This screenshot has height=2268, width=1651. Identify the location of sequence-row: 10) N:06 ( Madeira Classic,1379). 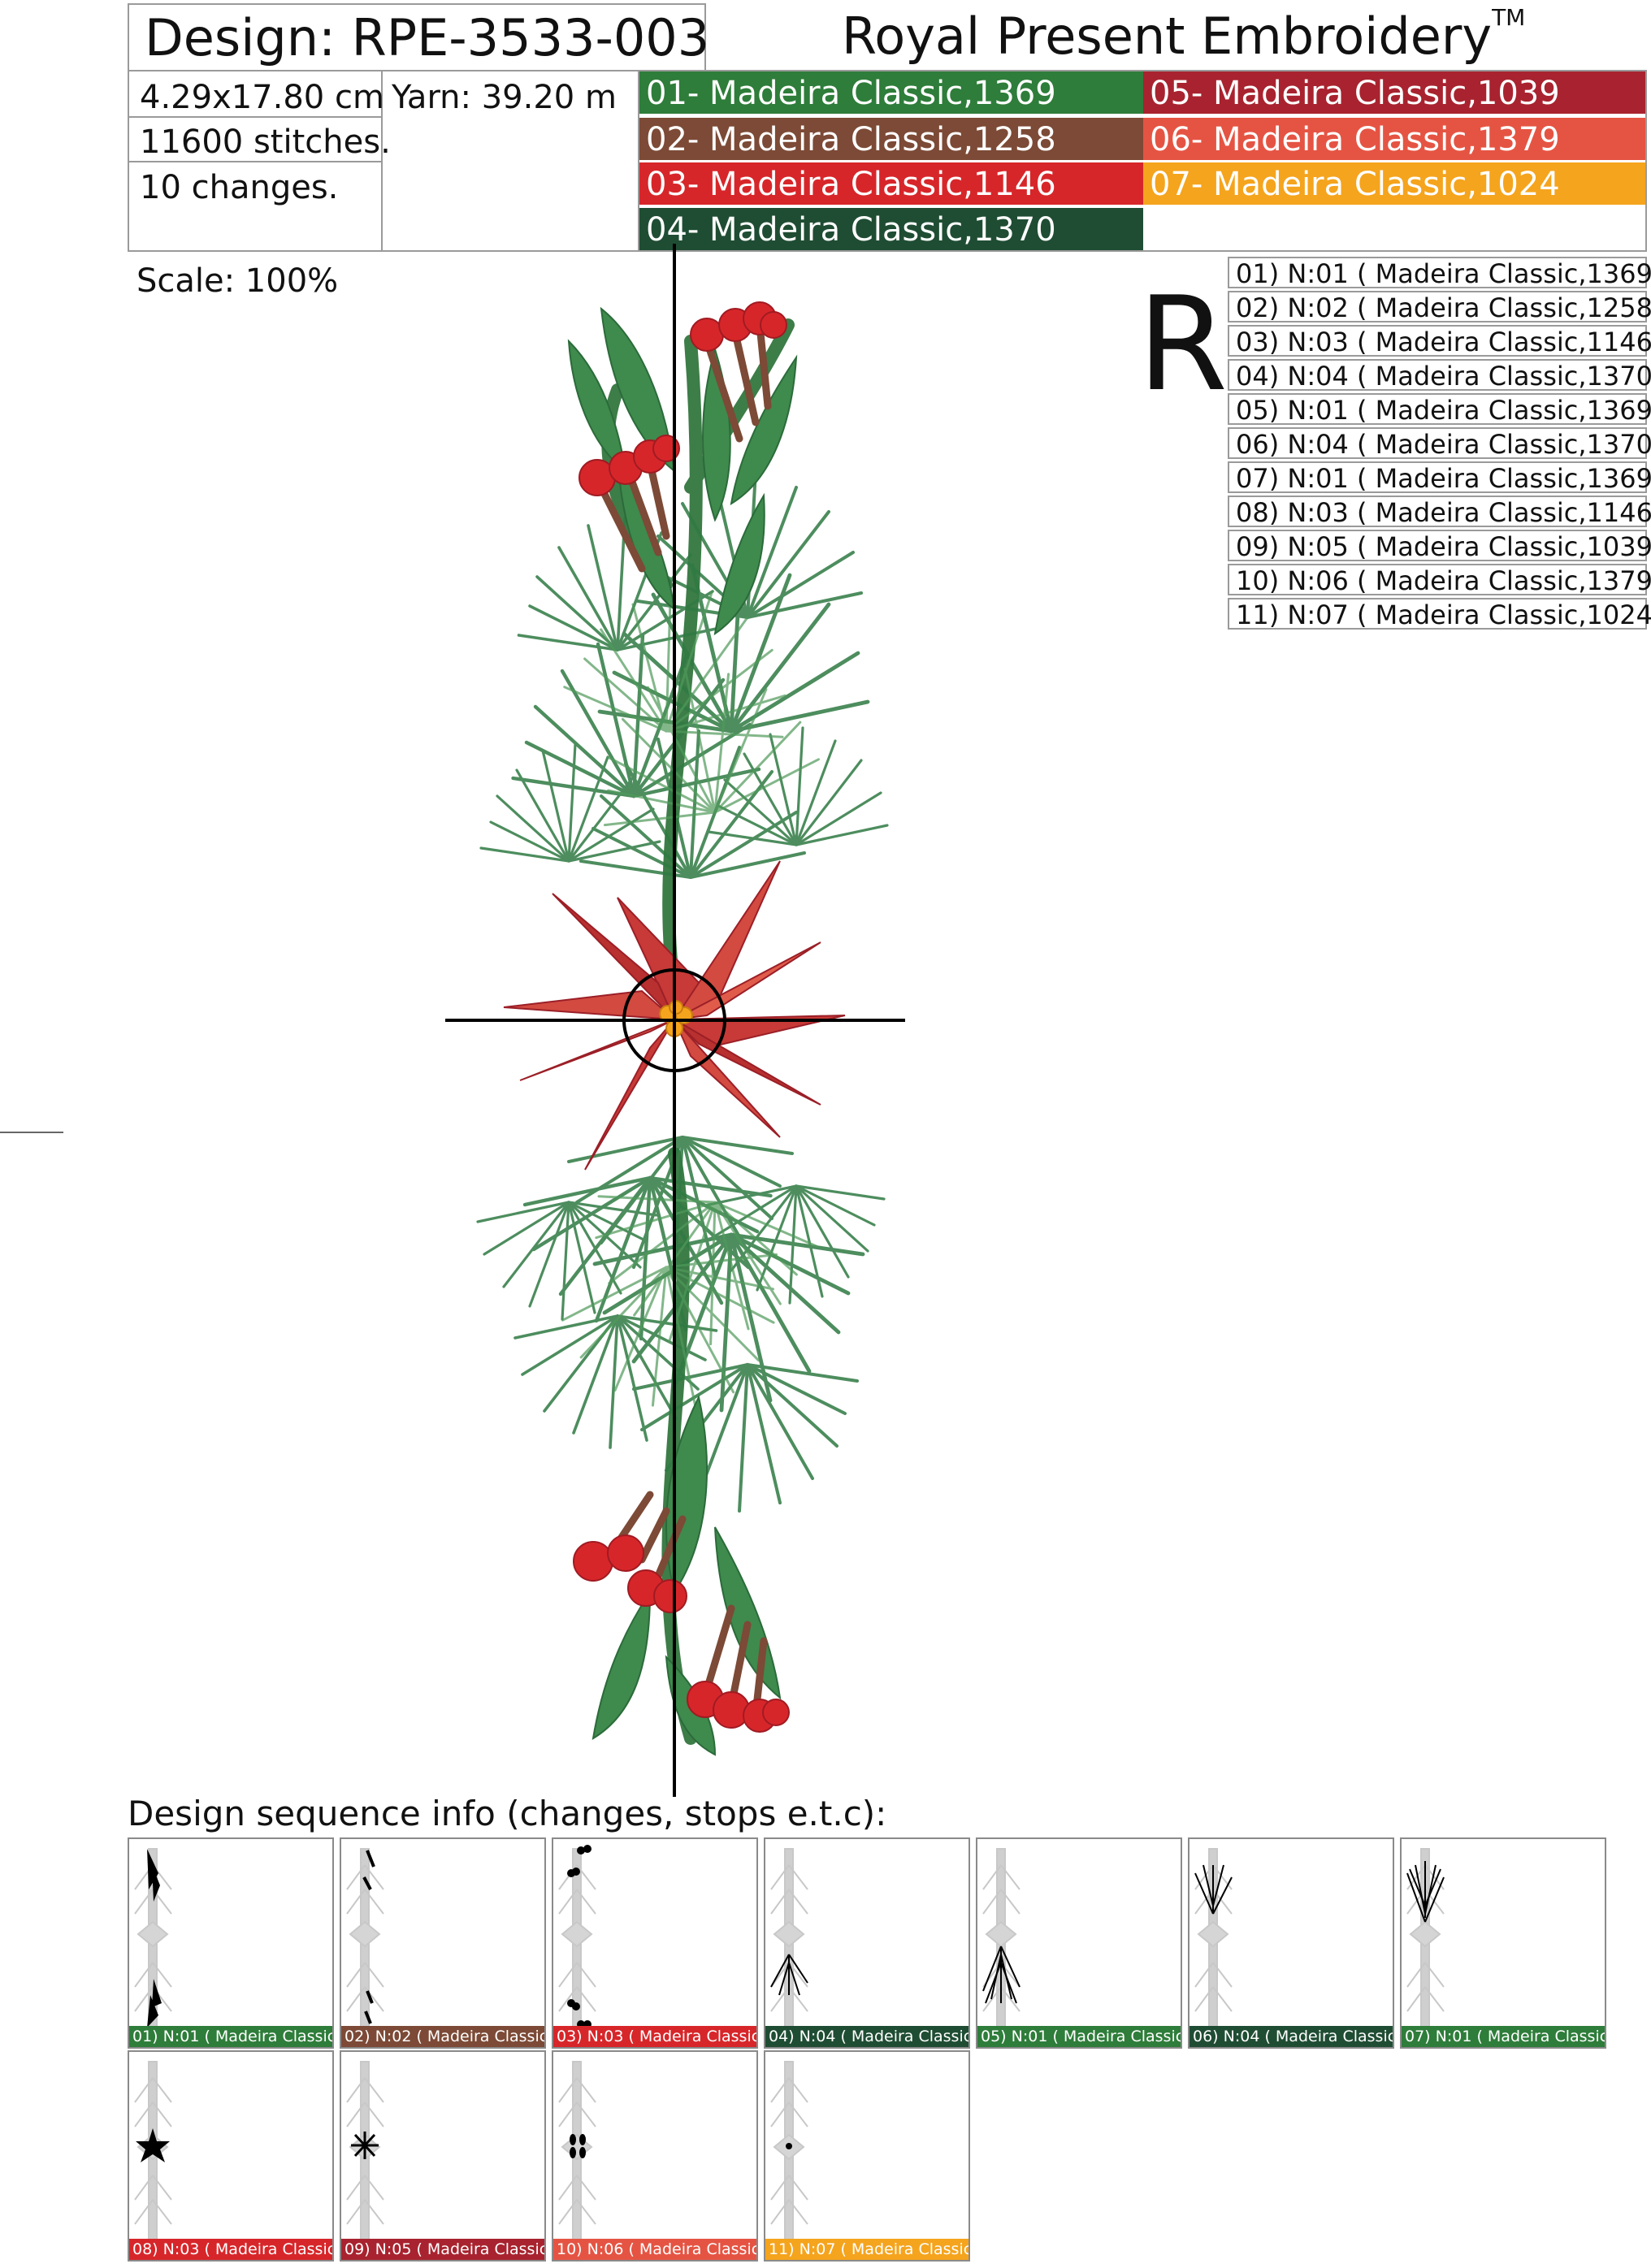
(1440, 580).